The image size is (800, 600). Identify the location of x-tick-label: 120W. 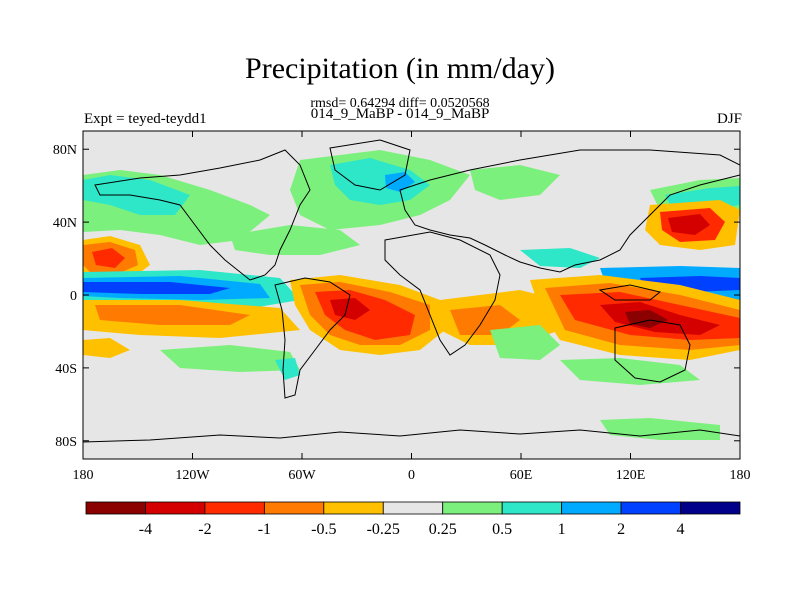
(192, 475).